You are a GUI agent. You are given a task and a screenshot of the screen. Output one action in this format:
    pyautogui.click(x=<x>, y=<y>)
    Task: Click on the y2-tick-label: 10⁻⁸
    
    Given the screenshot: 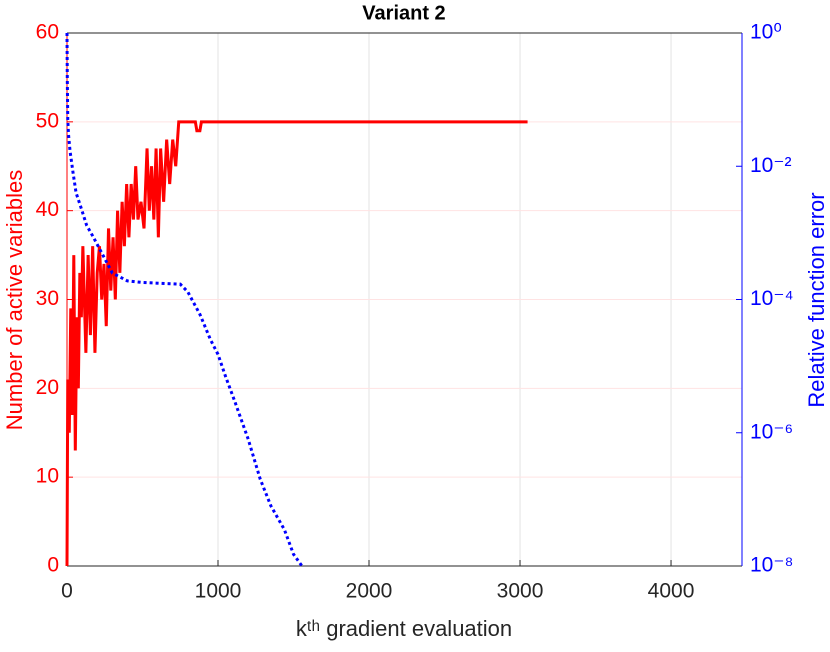 What is the action you would take?
    pyautogui.click(x=771, y=565)
    